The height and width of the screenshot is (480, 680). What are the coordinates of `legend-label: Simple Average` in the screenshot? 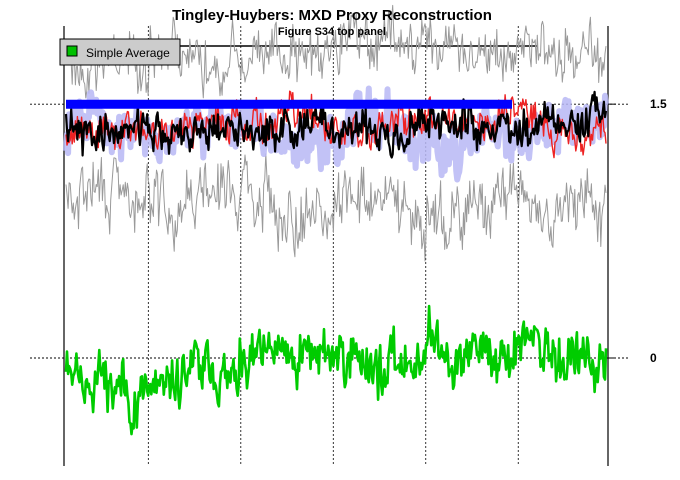 It's located at (128, 53).